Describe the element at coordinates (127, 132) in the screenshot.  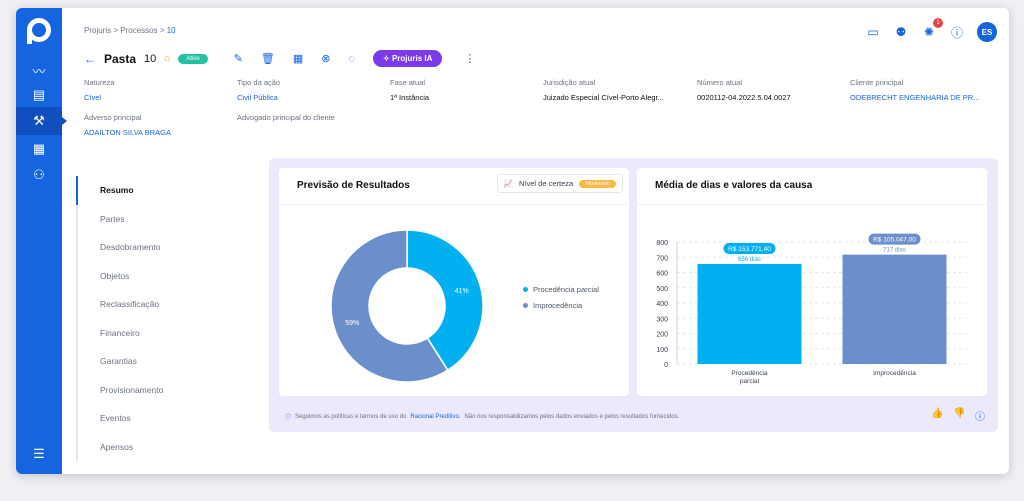
I see `field-value: ADAILTON SILVA BRAGA` at that location.